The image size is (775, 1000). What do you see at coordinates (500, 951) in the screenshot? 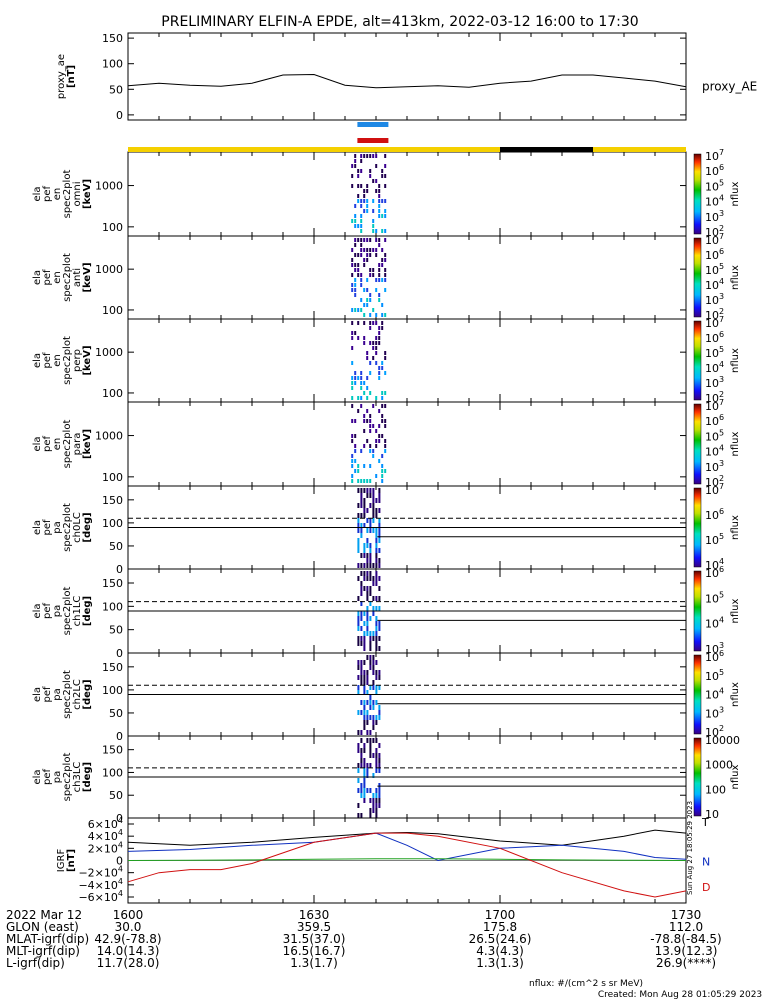
I see `ephemeris-value: 4.3(4.3)` at bounding box center [500, 951].